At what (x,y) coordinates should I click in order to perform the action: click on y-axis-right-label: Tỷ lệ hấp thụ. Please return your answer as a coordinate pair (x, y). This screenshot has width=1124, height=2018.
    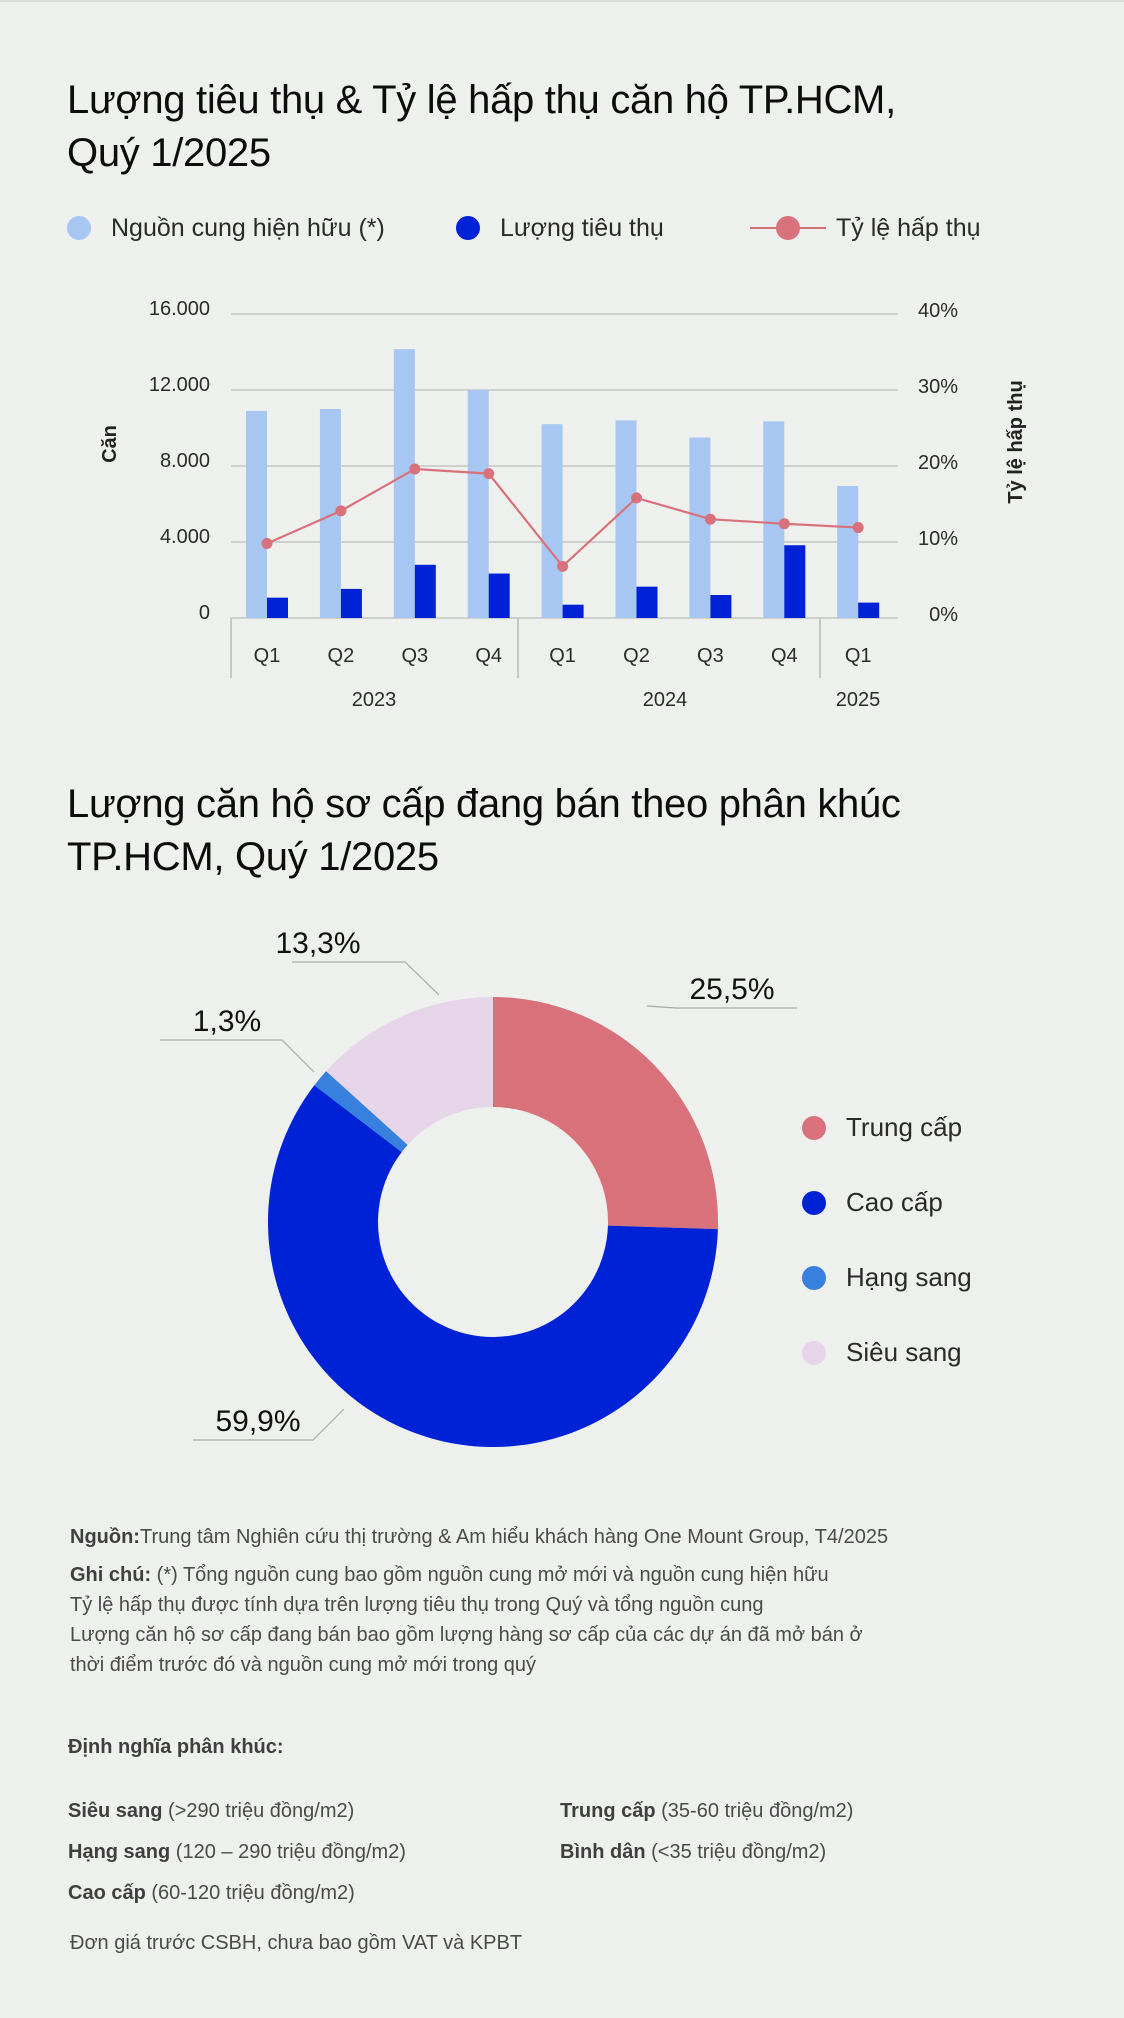
    Looking at the image, I should click on (1016, 441).